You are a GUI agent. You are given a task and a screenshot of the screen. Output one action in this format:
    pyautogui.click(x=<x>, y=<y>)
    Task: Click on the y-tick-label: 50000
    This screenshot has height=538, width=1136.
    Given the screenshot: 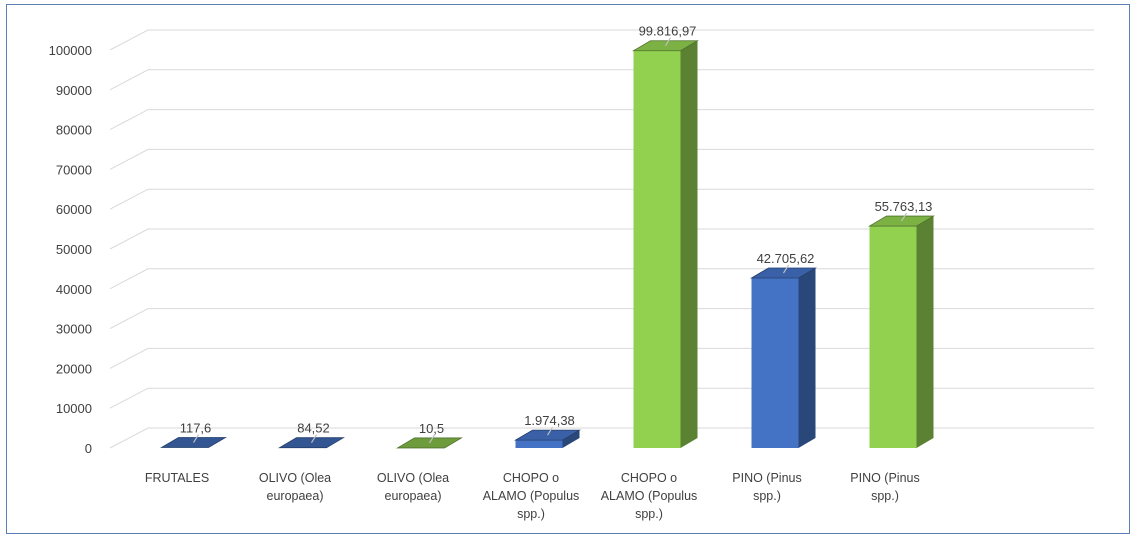 What is the action you would take?
    pyautogui.click(x=74, y=249)
    